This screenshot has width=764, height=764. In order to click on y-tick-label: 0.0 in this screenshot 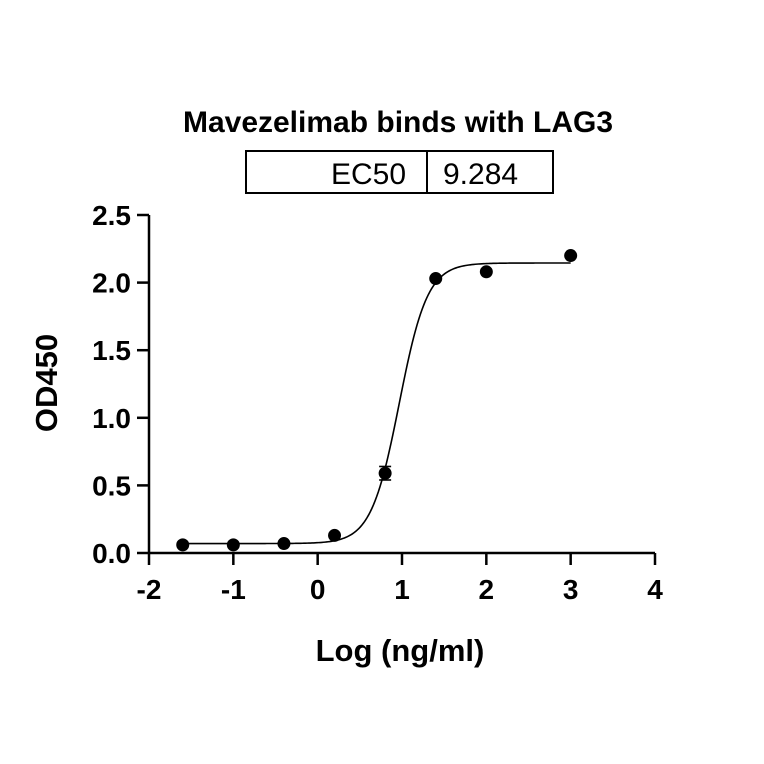, I will do `click(111, 553)`.